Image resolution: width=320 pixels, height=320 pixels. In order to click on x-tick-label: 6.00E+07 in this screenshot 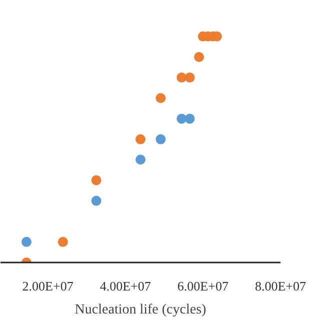, I will do `click(203, 286)`.